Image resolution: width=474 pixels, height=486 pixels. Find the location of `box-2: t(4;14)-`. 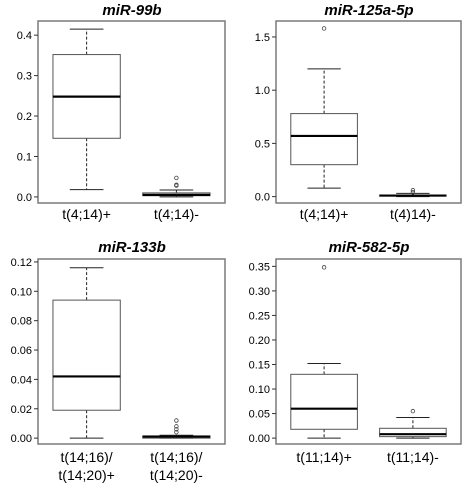

box-2: t(4;14)- is located at coordinates (176, 198).